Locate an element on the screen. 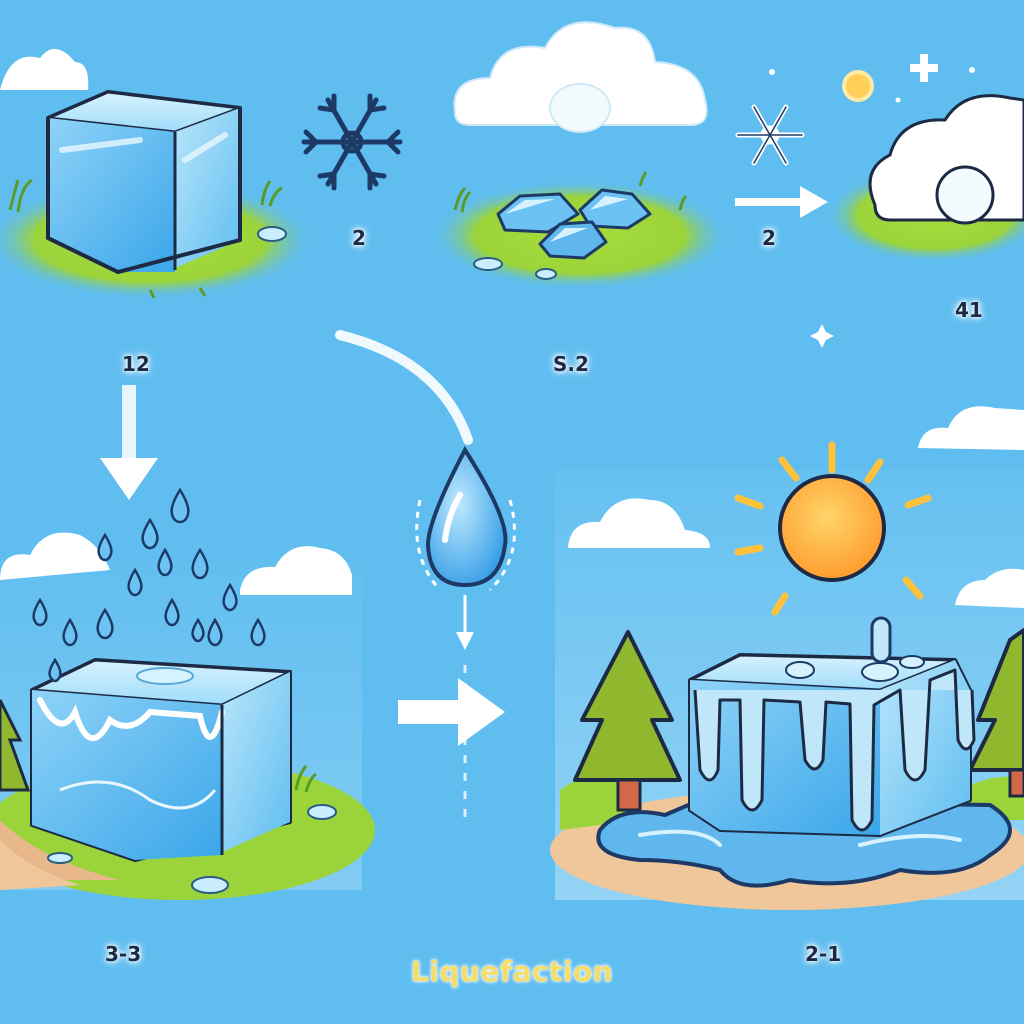  diagram-title: Liquefaction is located at coordinates (512, 971).